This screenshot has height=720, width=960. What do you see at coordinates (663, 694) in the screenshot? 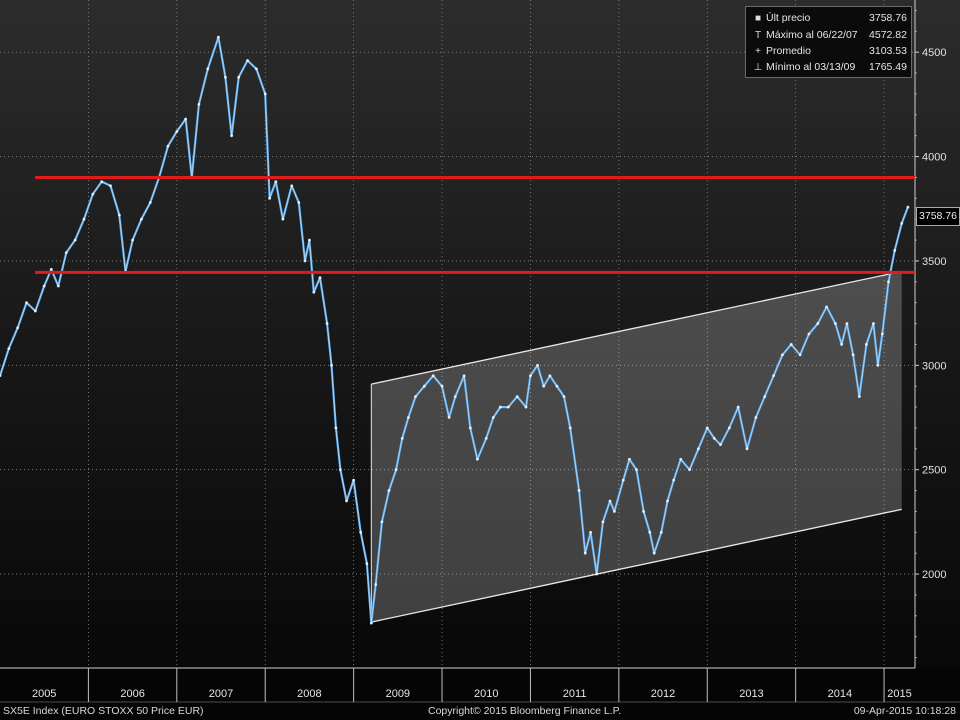
I see `x-tick-label: 2012` at bounding box center [663, 694].